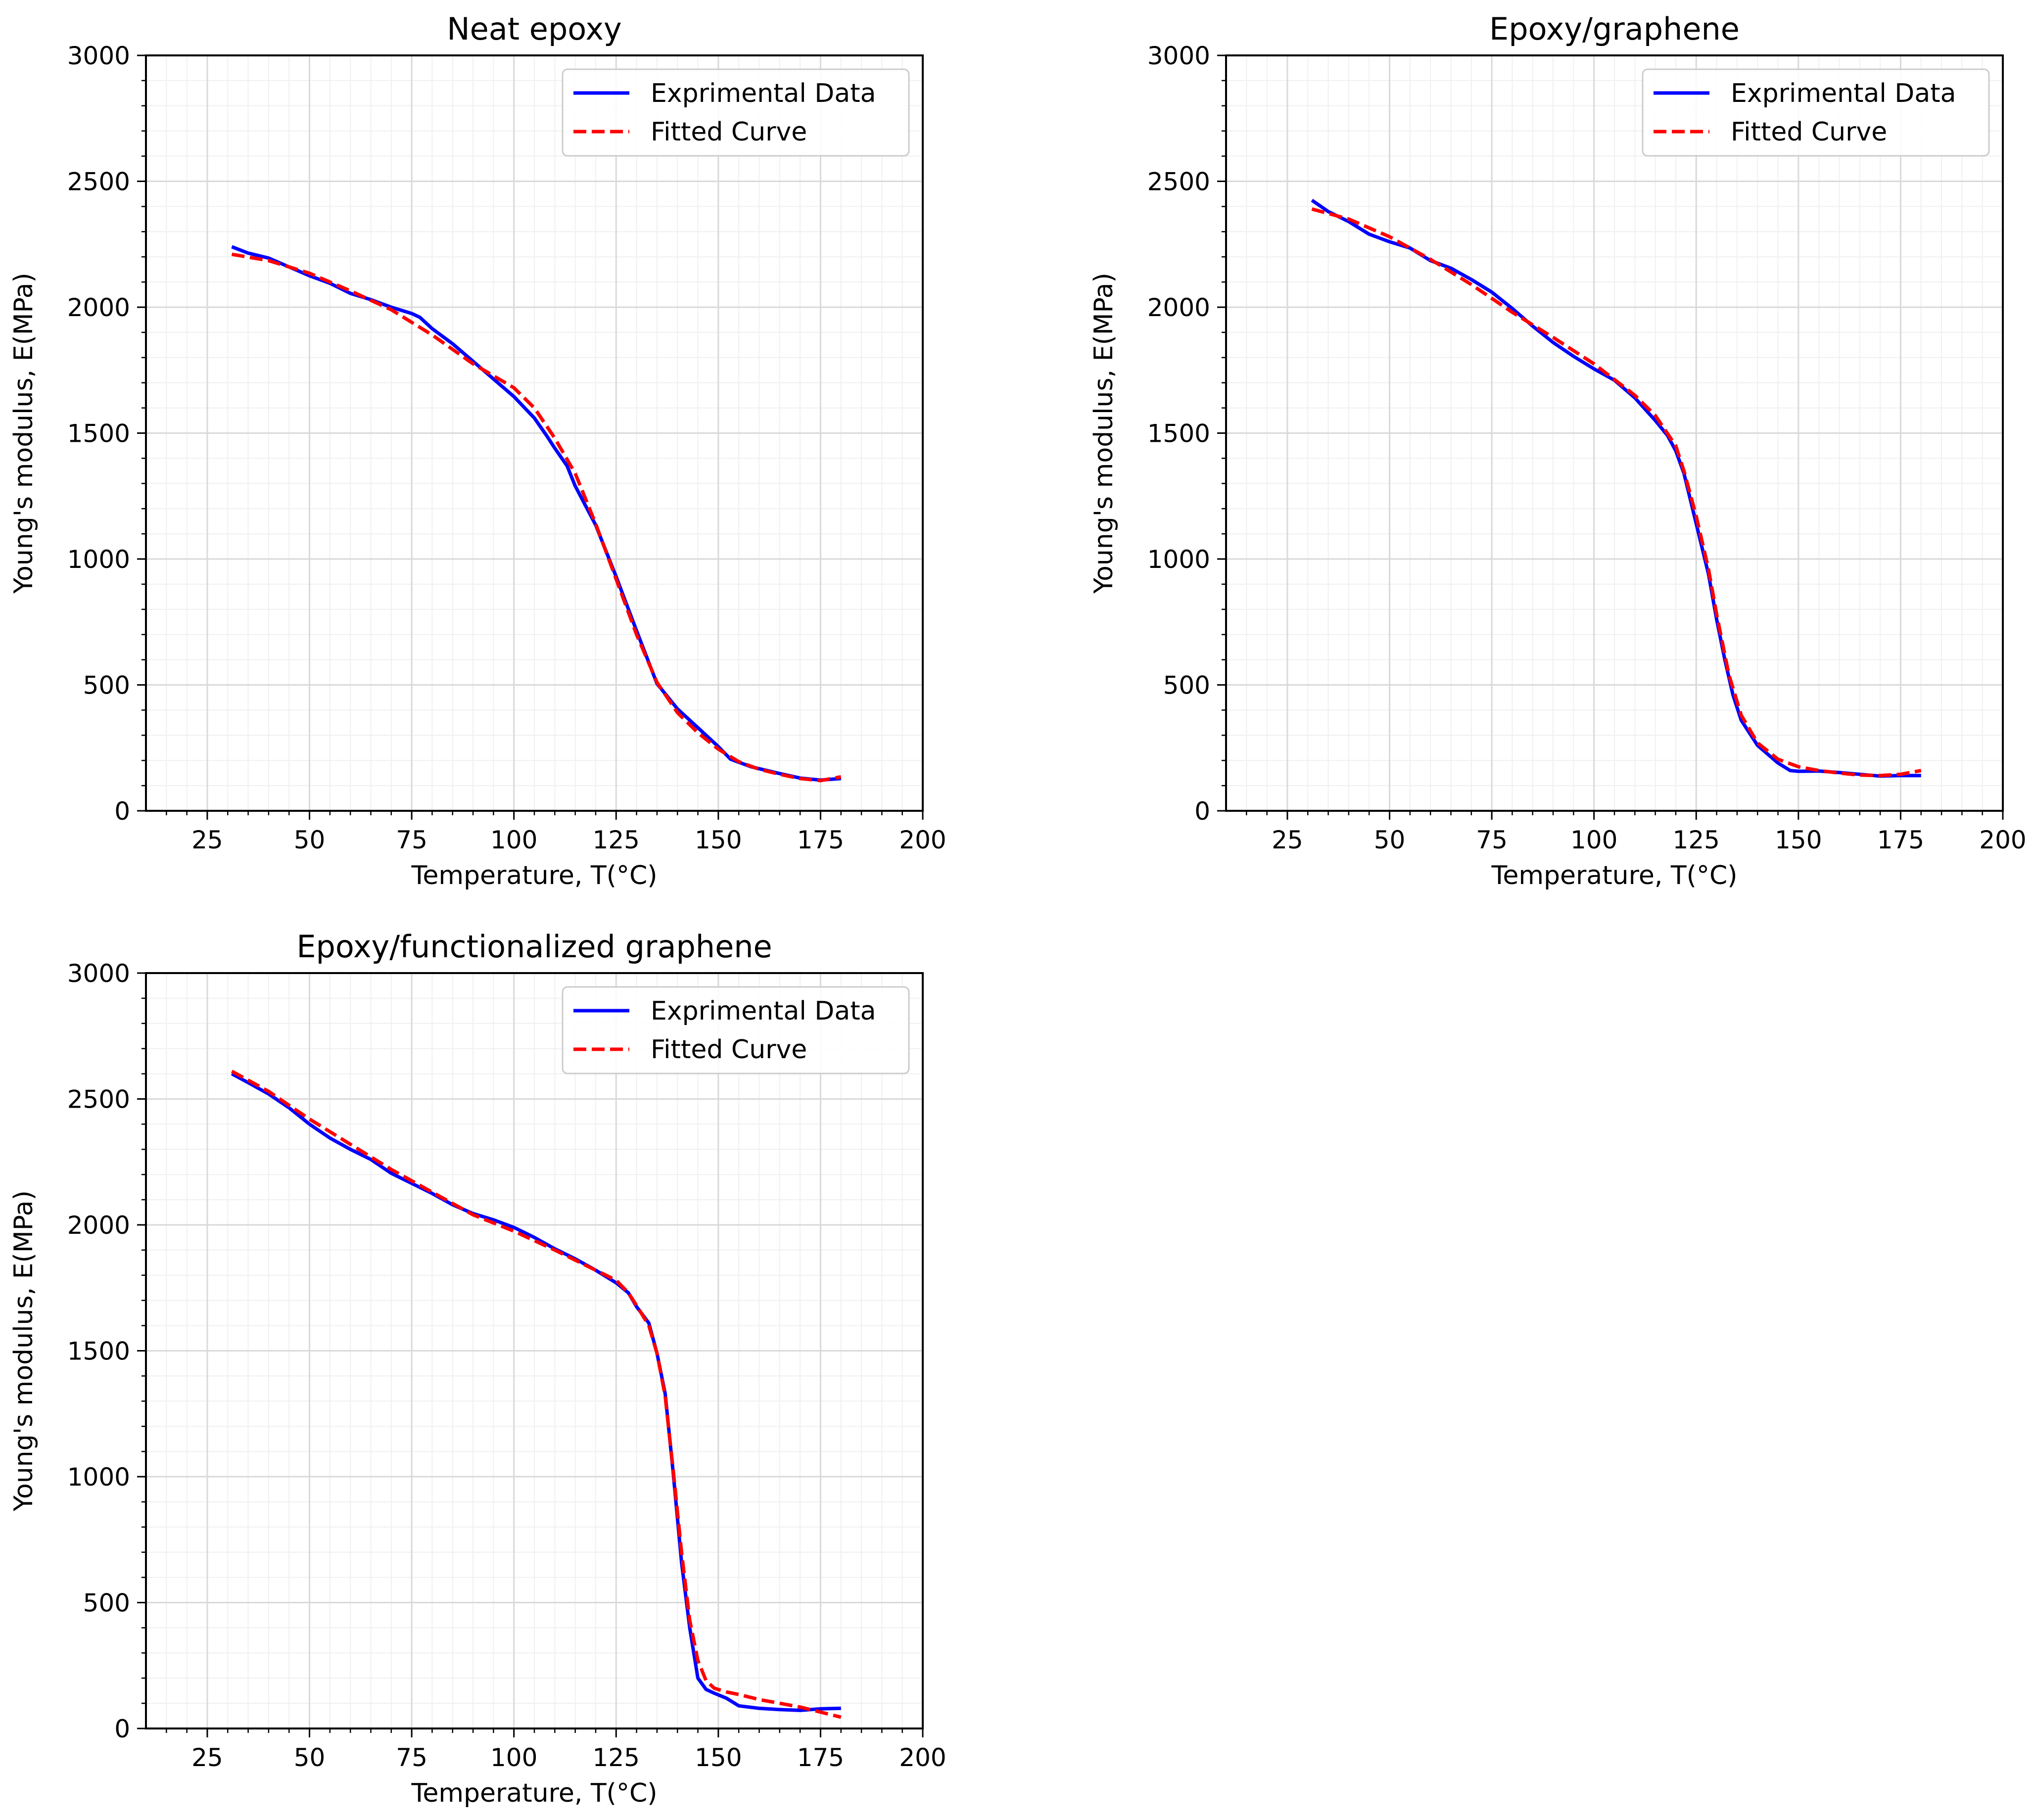 This screenshot has height=1820, width=2034. Describe the element at coordinates (534, 947) in the screenshot. I see `chart-title: Epoxy/functionalized graphene` at that location.